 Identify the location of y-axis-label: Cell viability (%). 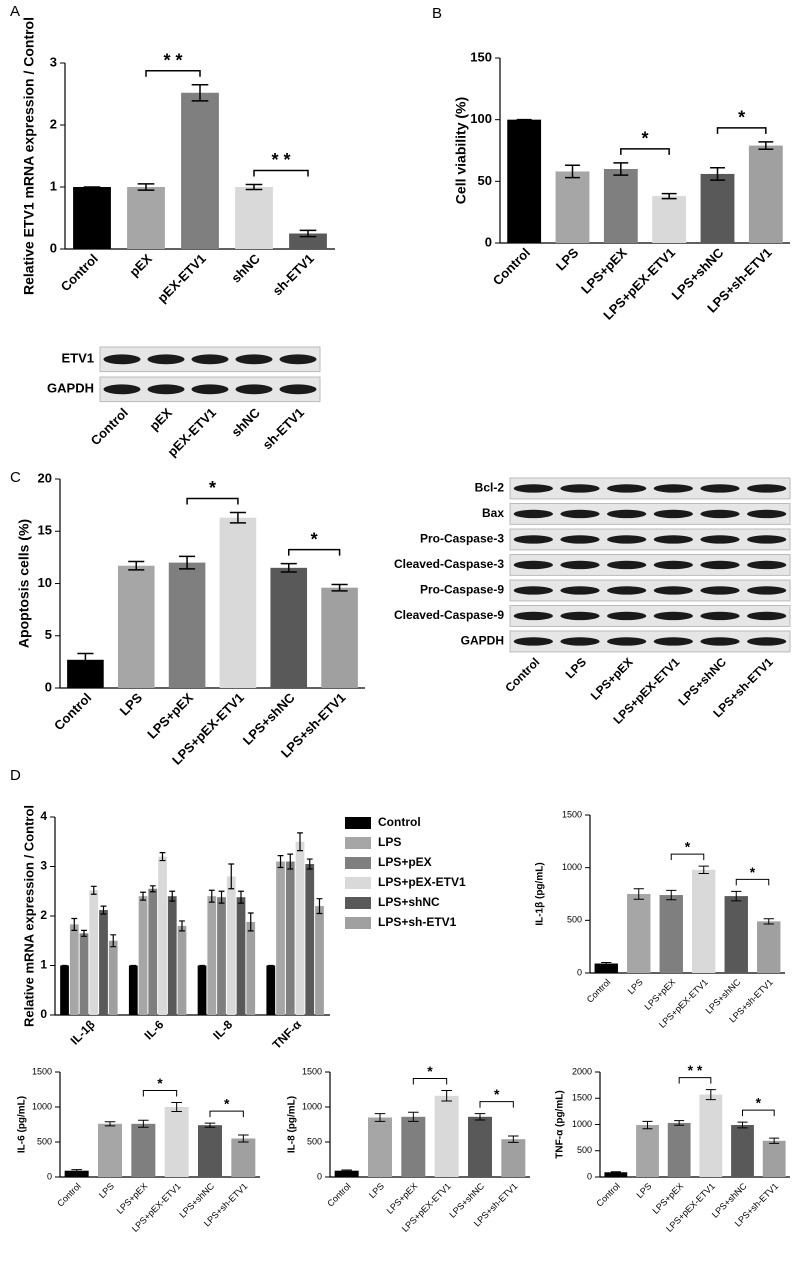
(461, 150).